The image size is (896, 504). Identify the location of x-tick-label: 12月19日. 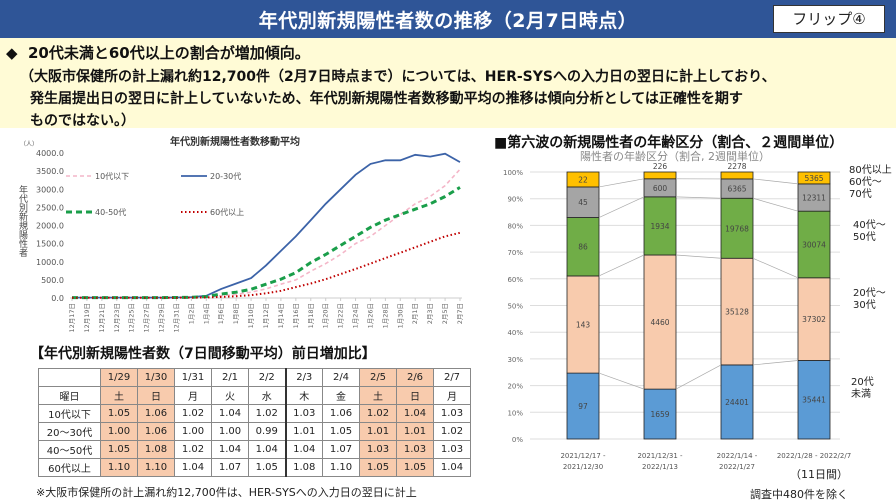
(87, 318).